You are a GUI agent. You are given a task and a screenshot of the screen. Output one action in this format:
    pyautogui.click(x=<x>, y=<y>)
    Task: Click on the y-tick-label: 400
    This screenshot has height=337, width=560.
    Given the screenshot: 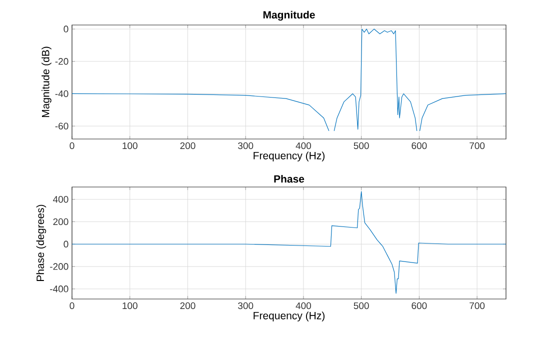 What is the action you would take?
    pyautogui.click(x=60, y=199)
    